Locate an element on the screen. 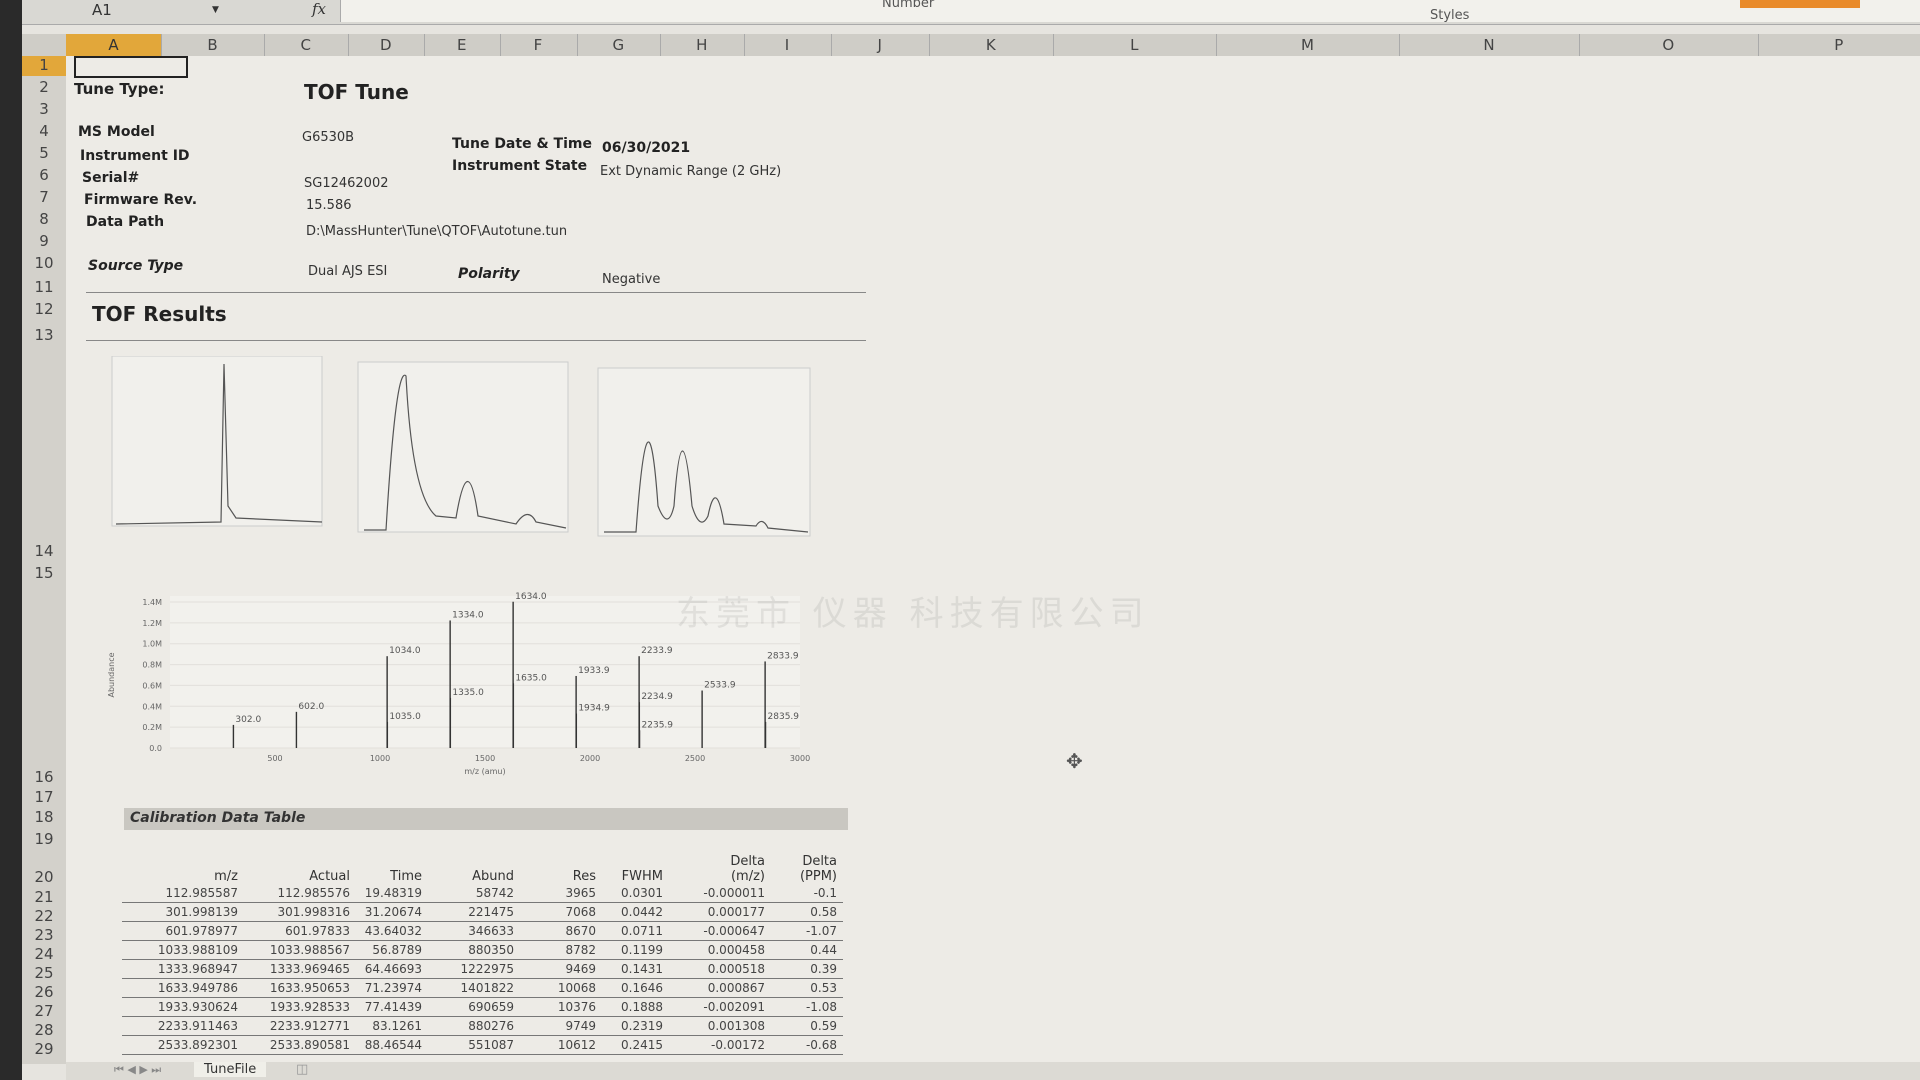 Image resolution: width=1920 pixels, height=1080 pixels. table-cell: 551087 is located at coordinates (474, 1045).